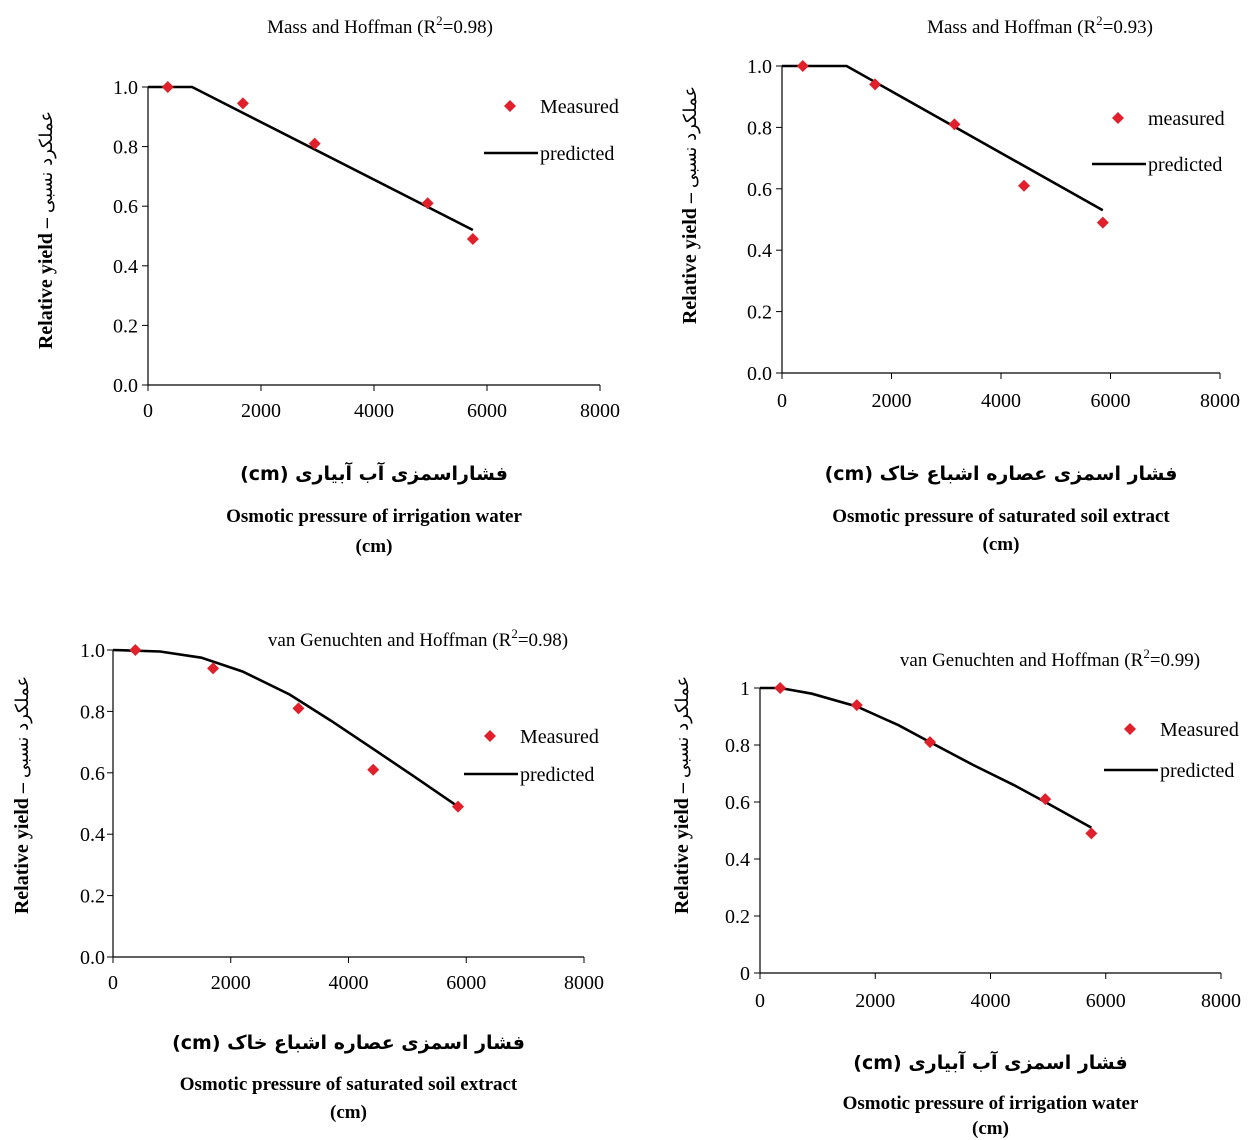  What do you see at coordinates (1128, 27) in the screenshot?
I see `chart-title-tail: =0.93)` at bounding box center [1128, 27].